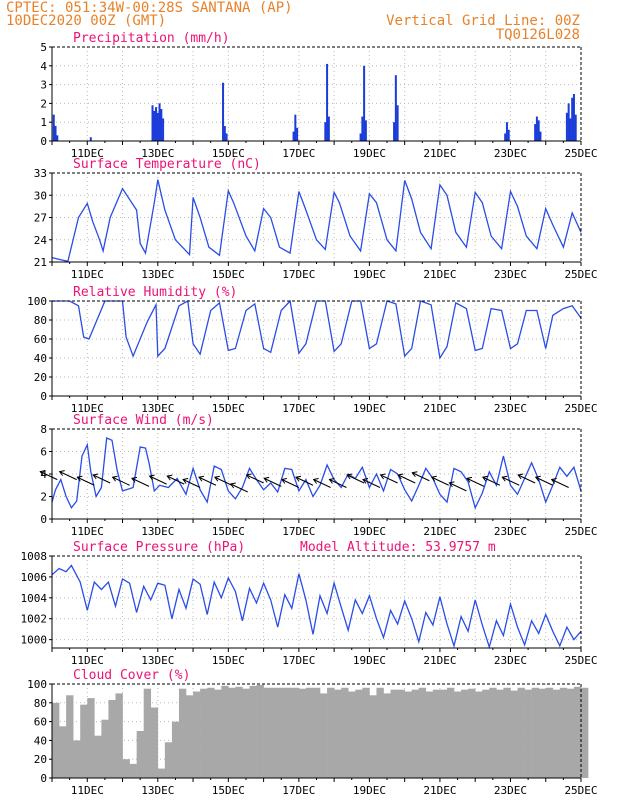 This screenshot has height=800, width=618. Describe the element at coordinates (40, 173) in the screenshot. I see `y-tick-label: 33` at that location.